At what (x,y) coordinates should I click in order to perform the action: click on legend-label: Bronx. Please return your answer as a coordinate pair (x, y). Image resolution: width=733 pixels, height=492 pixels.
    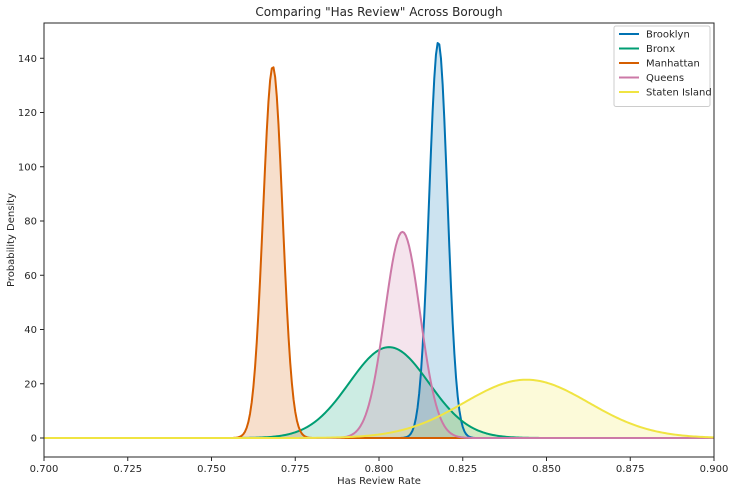
    Looking at the image, I should click on (660, 49).